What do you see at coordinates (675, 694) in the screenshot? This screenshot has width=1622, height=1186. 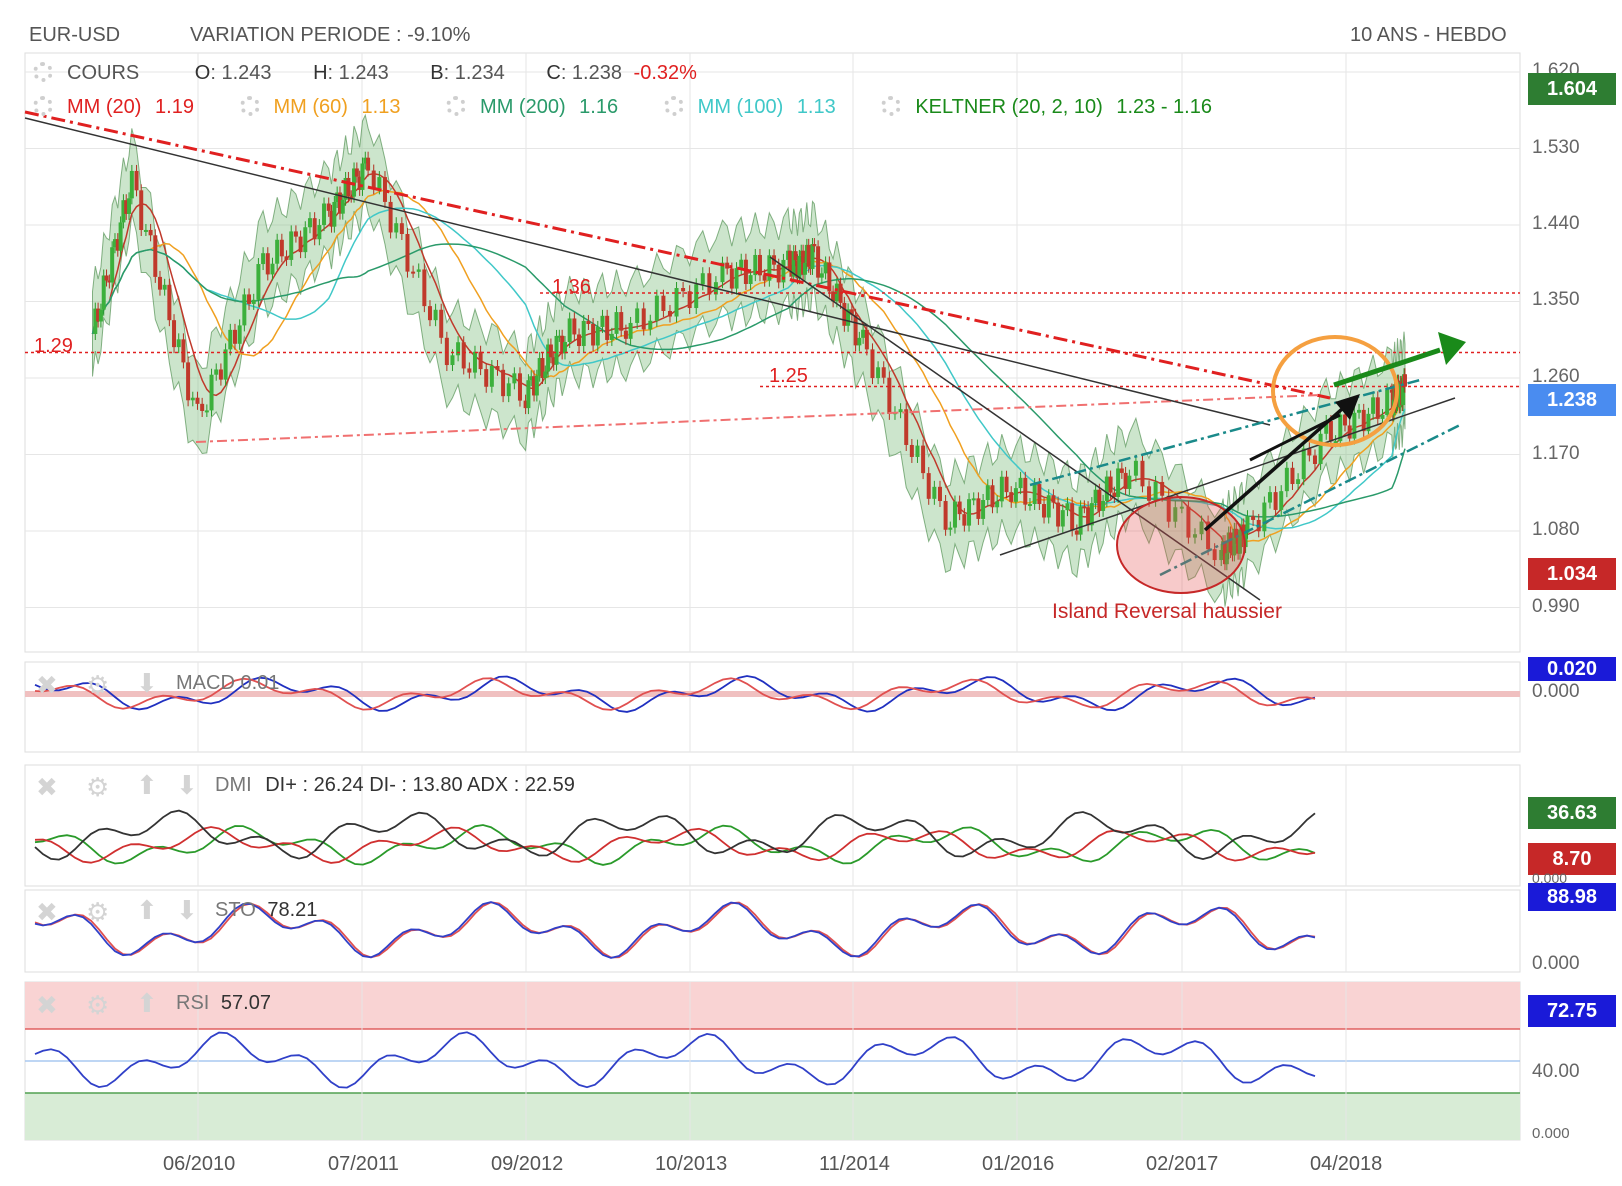 I see `macd-line` at bounding box center [675, 694].